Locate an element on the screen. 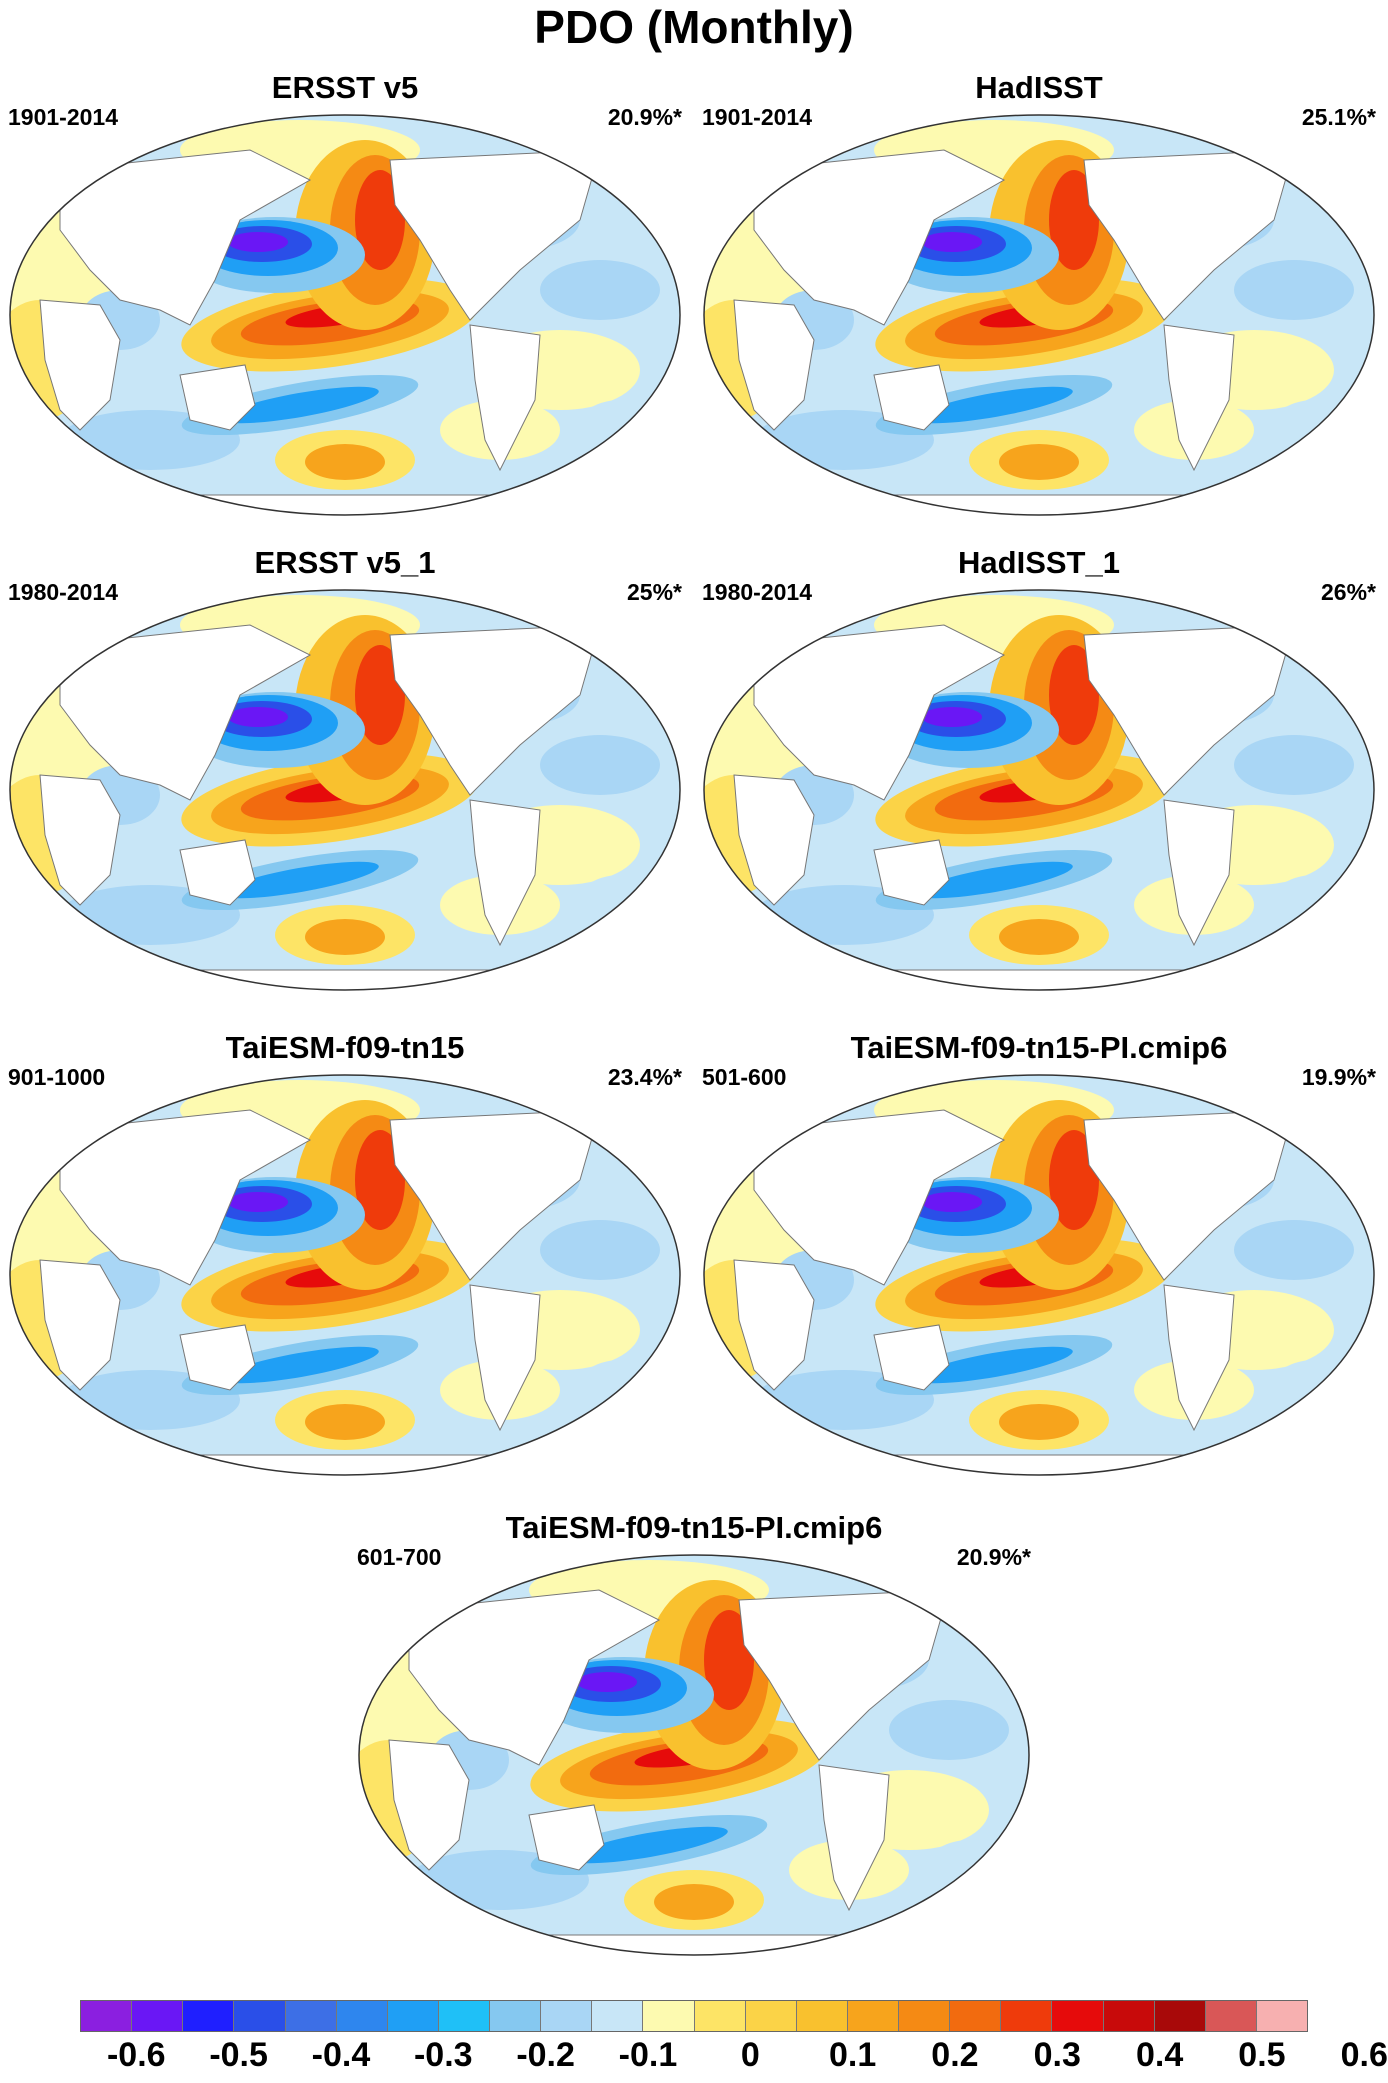  panel-explained-variance: 19.9%* is located at coordinates (1338, 1077).